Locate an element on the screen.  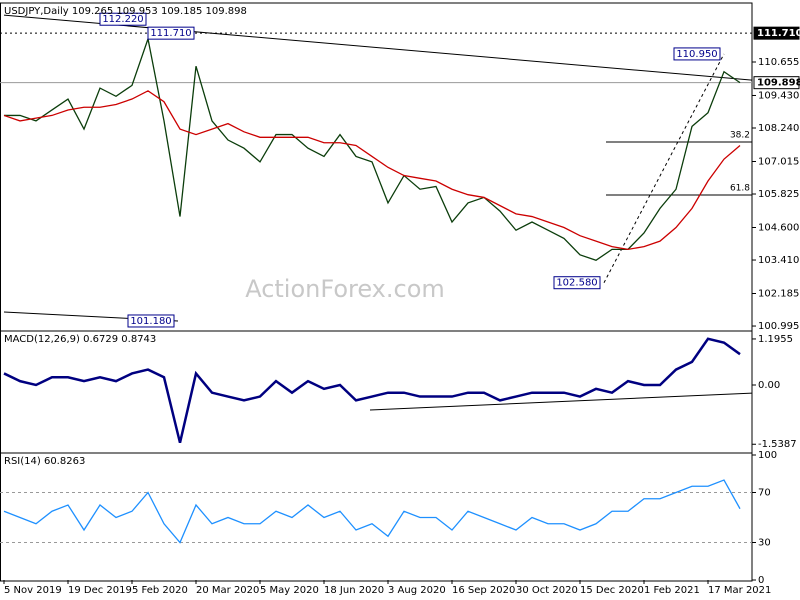
fib-label: 61.8 is located at coordinates (740, 188).